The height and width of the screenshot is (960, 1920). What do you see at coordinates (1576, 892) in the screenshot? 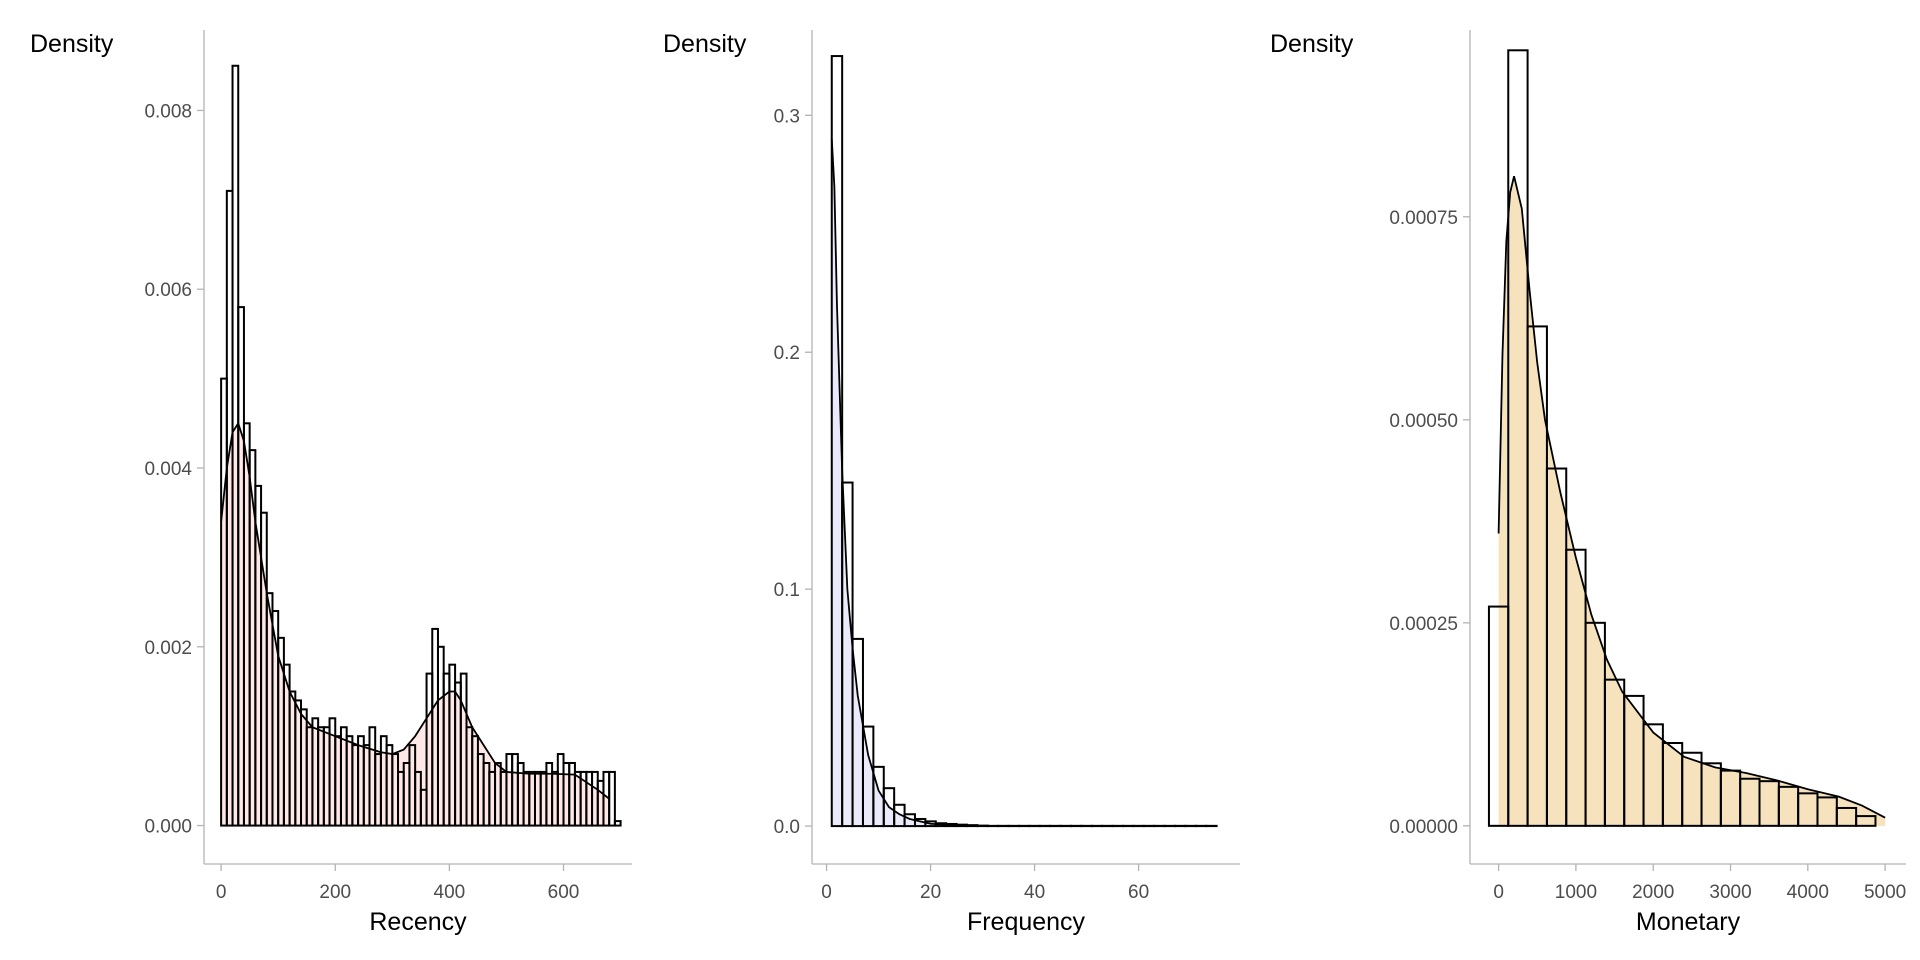
I see `x-tick-label: 1000` at bounding box center [1576, 892].